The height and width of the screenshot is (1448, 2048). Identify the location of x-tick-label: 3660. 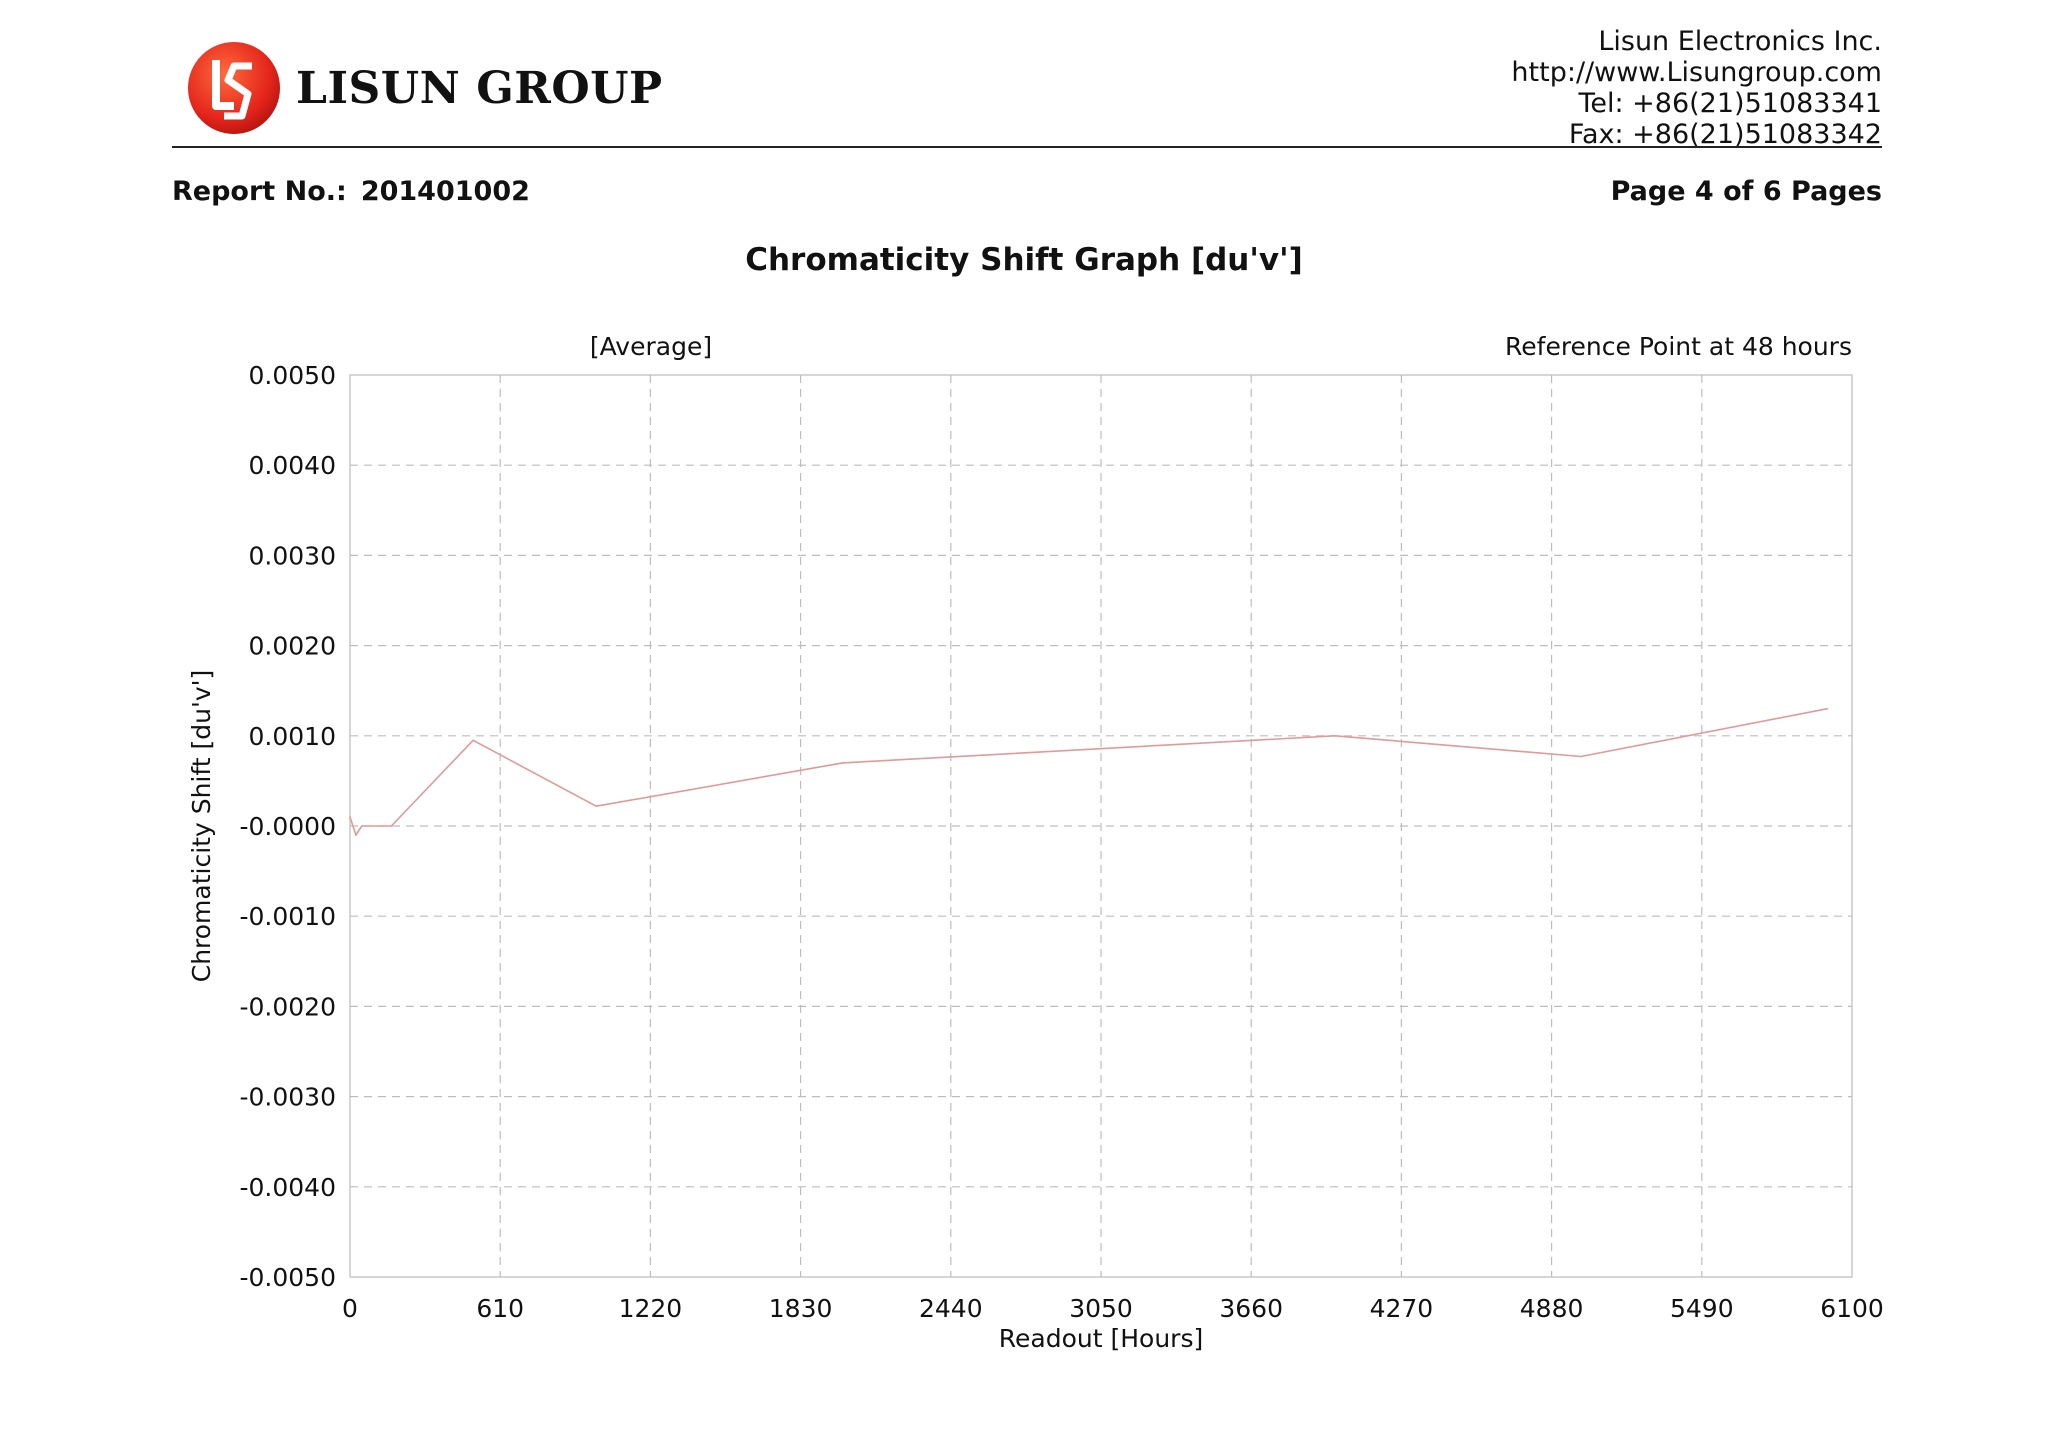
(1251, 1308).